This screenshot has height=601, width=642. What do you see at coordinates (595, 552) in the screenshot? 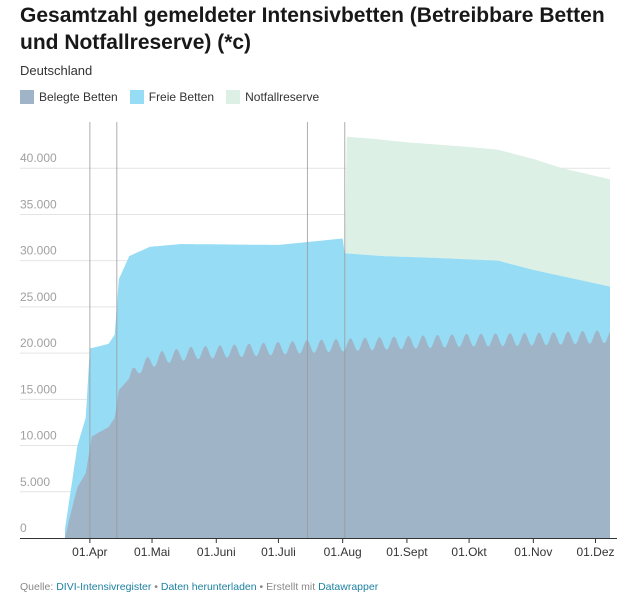
I see `x-tick-label: 01.Dez` at bounding box center [595, 552].